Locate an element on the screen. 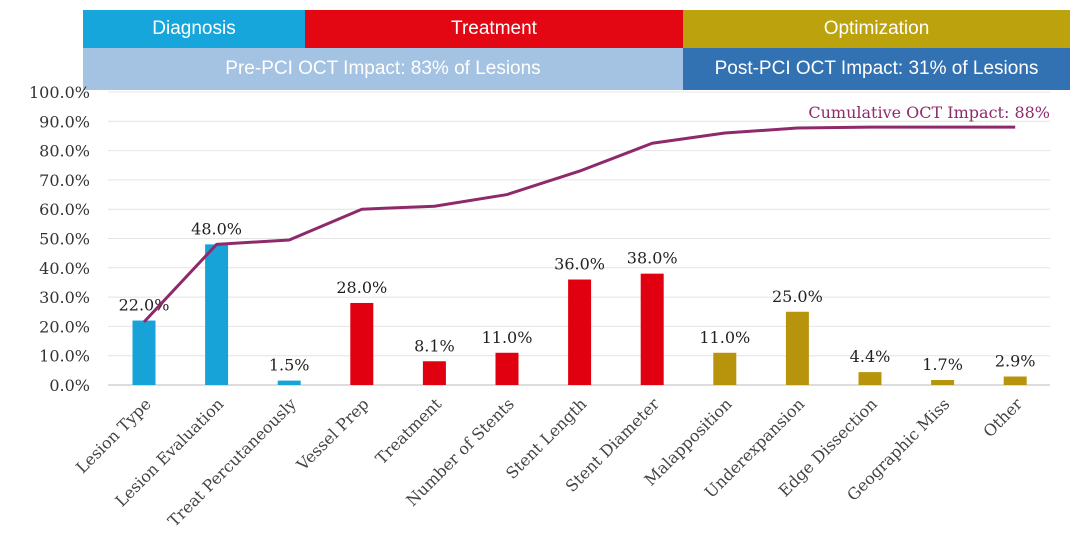 This screenshot has width=1080, height=556. data-label: 25.0% is located at coordinates (797, 296).